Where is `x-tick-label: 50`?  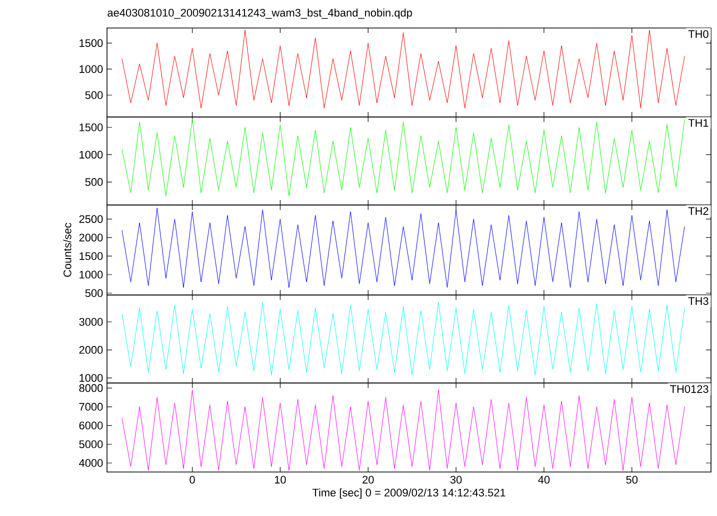
x-tick-label: 50 is located at coordinates (632, 480).